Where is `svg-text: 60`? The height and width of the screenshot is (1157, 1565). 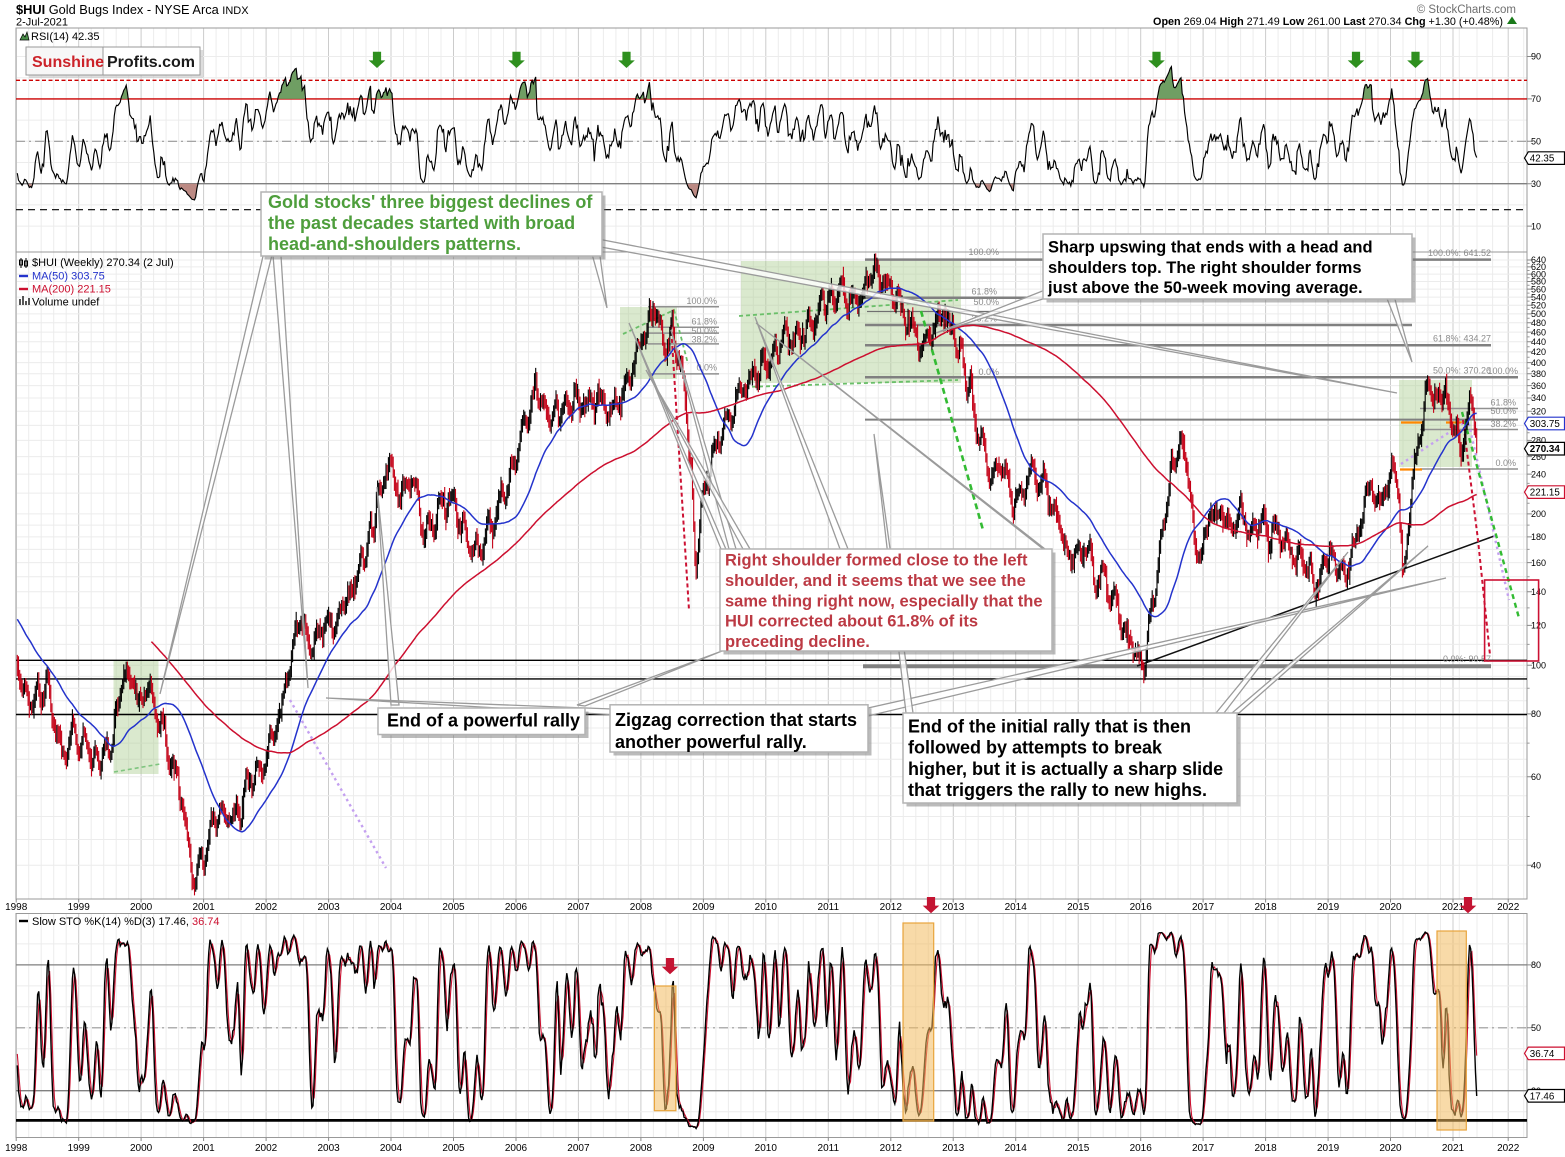
svg-text: 60 is located at coordinates (1536, 777).